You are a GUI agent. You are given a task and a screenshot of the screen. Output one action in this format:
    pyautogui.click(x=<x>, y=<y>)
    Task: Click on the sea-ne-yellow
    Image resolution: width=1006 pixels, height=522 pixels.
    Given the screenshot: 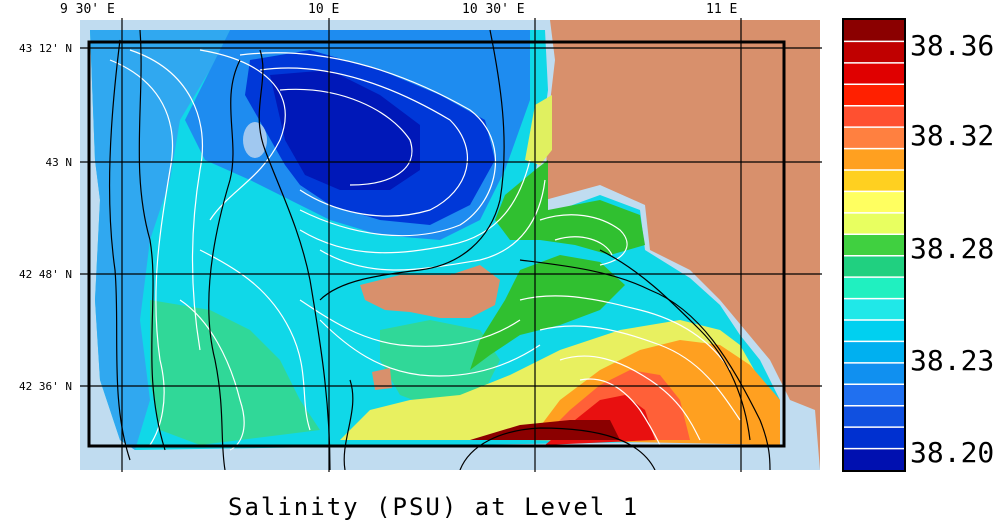 What is the action you would take?
    pyautogui.click(x=538, y=130)
    